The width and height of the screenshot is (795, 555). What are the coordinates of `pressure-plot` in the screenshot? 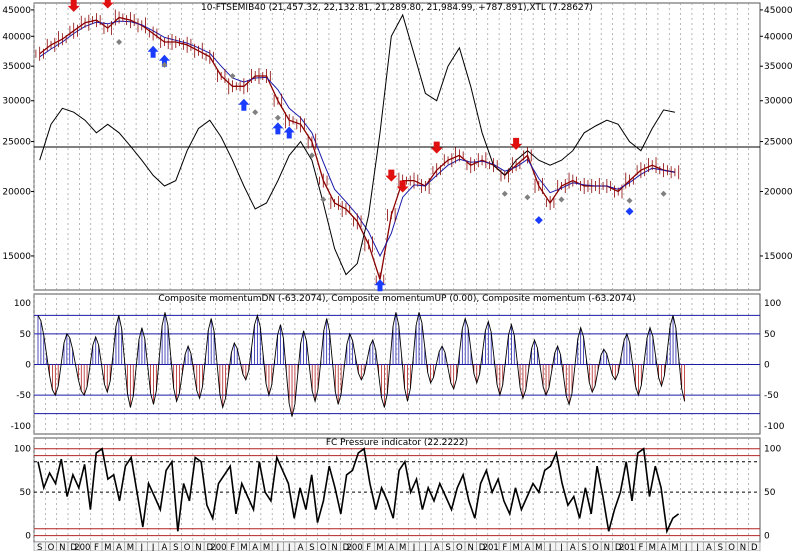 It's located at (397, 492).